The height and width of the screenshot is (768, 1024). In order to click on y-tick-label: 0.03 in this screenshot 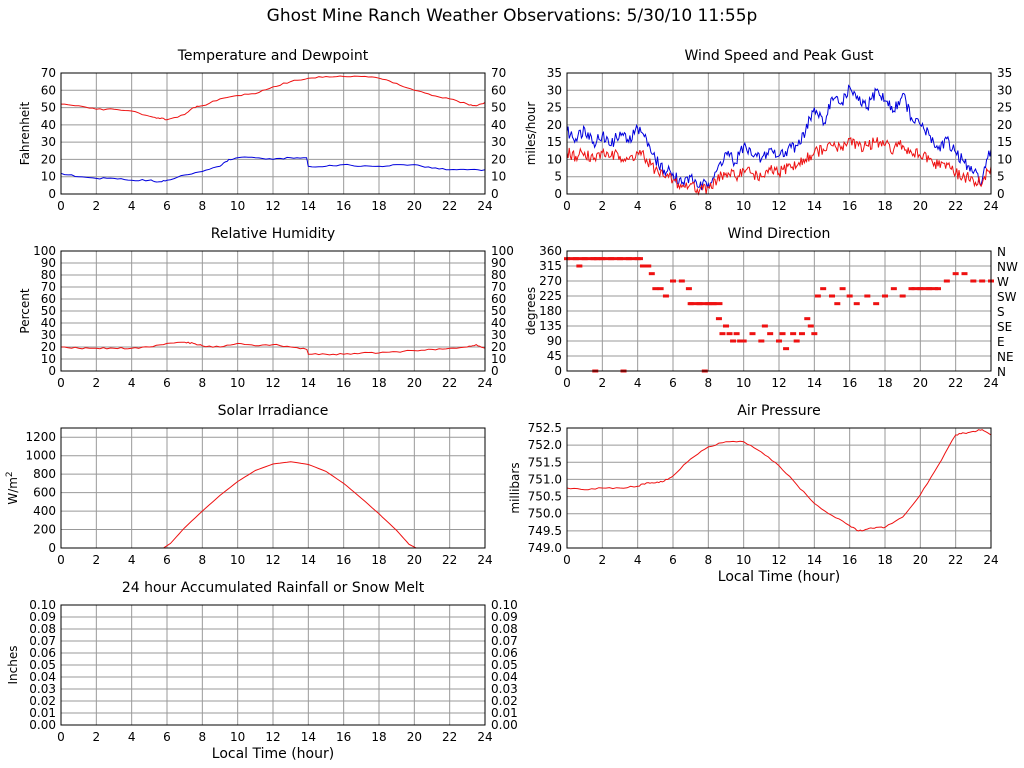, I will do `click(42, 689)`.